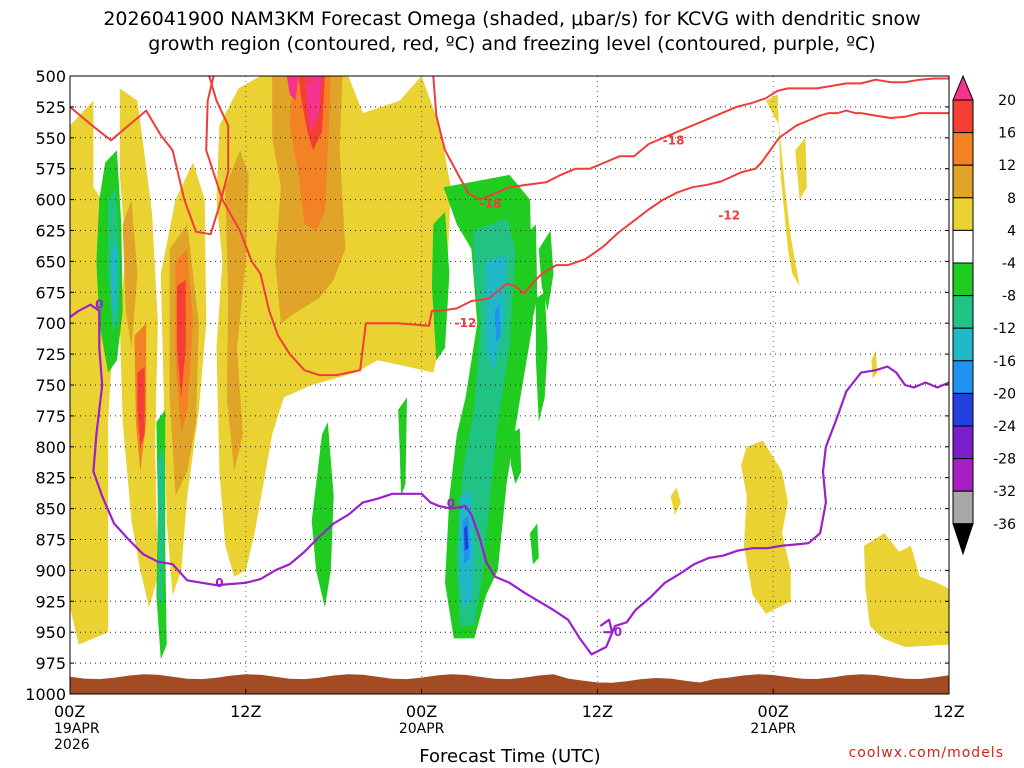 The height and width of the screenshot is (768, 1024). I want to click on y-tick-label: 950, so click(50, 632).